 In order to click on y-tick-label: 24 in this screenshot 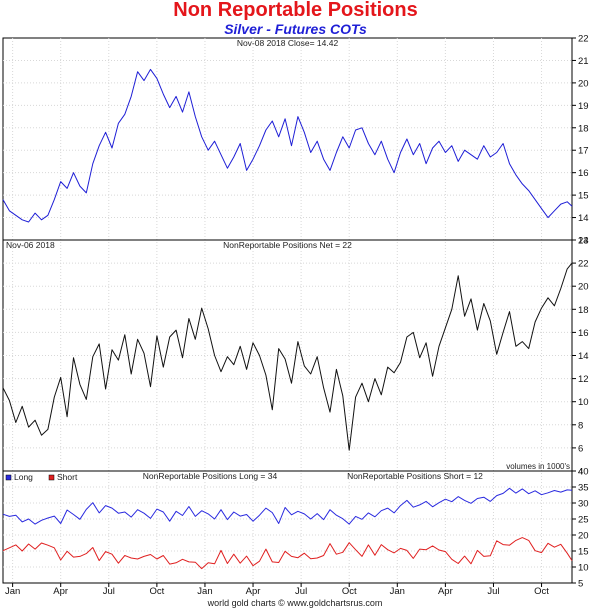, I will do `click(583, 241)`.